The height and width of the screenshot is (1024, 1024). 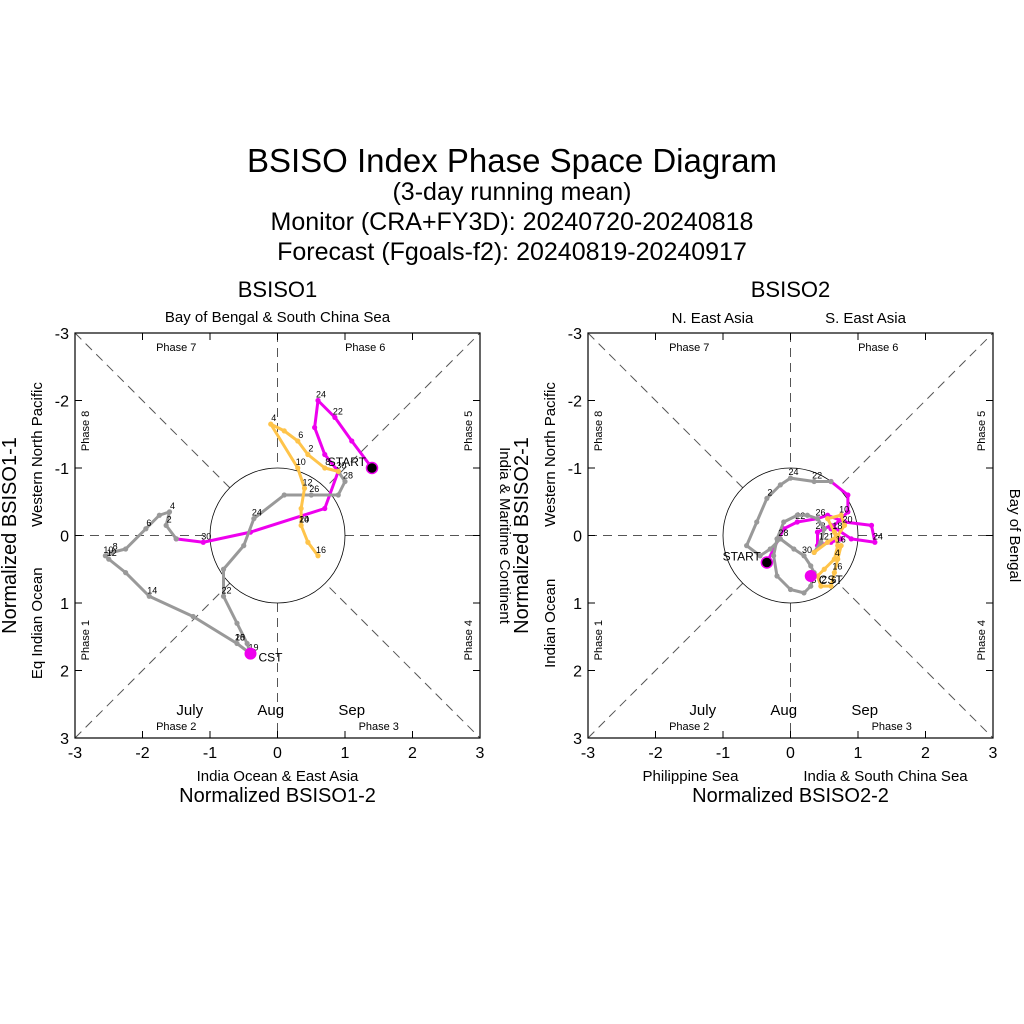 I want to click on phase-label: Phase 6, so click(x=878, y=348).